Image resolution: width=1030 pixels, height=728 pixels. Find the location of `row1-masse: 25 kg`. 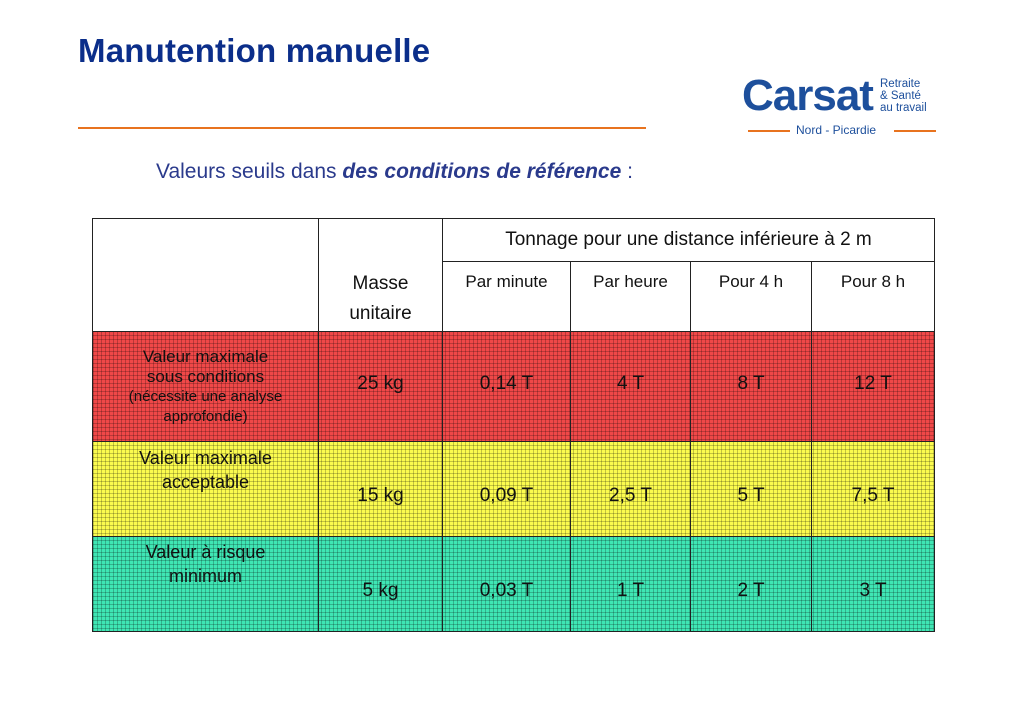

row1-masse: 25 kg is located at coordinates (380, 383).